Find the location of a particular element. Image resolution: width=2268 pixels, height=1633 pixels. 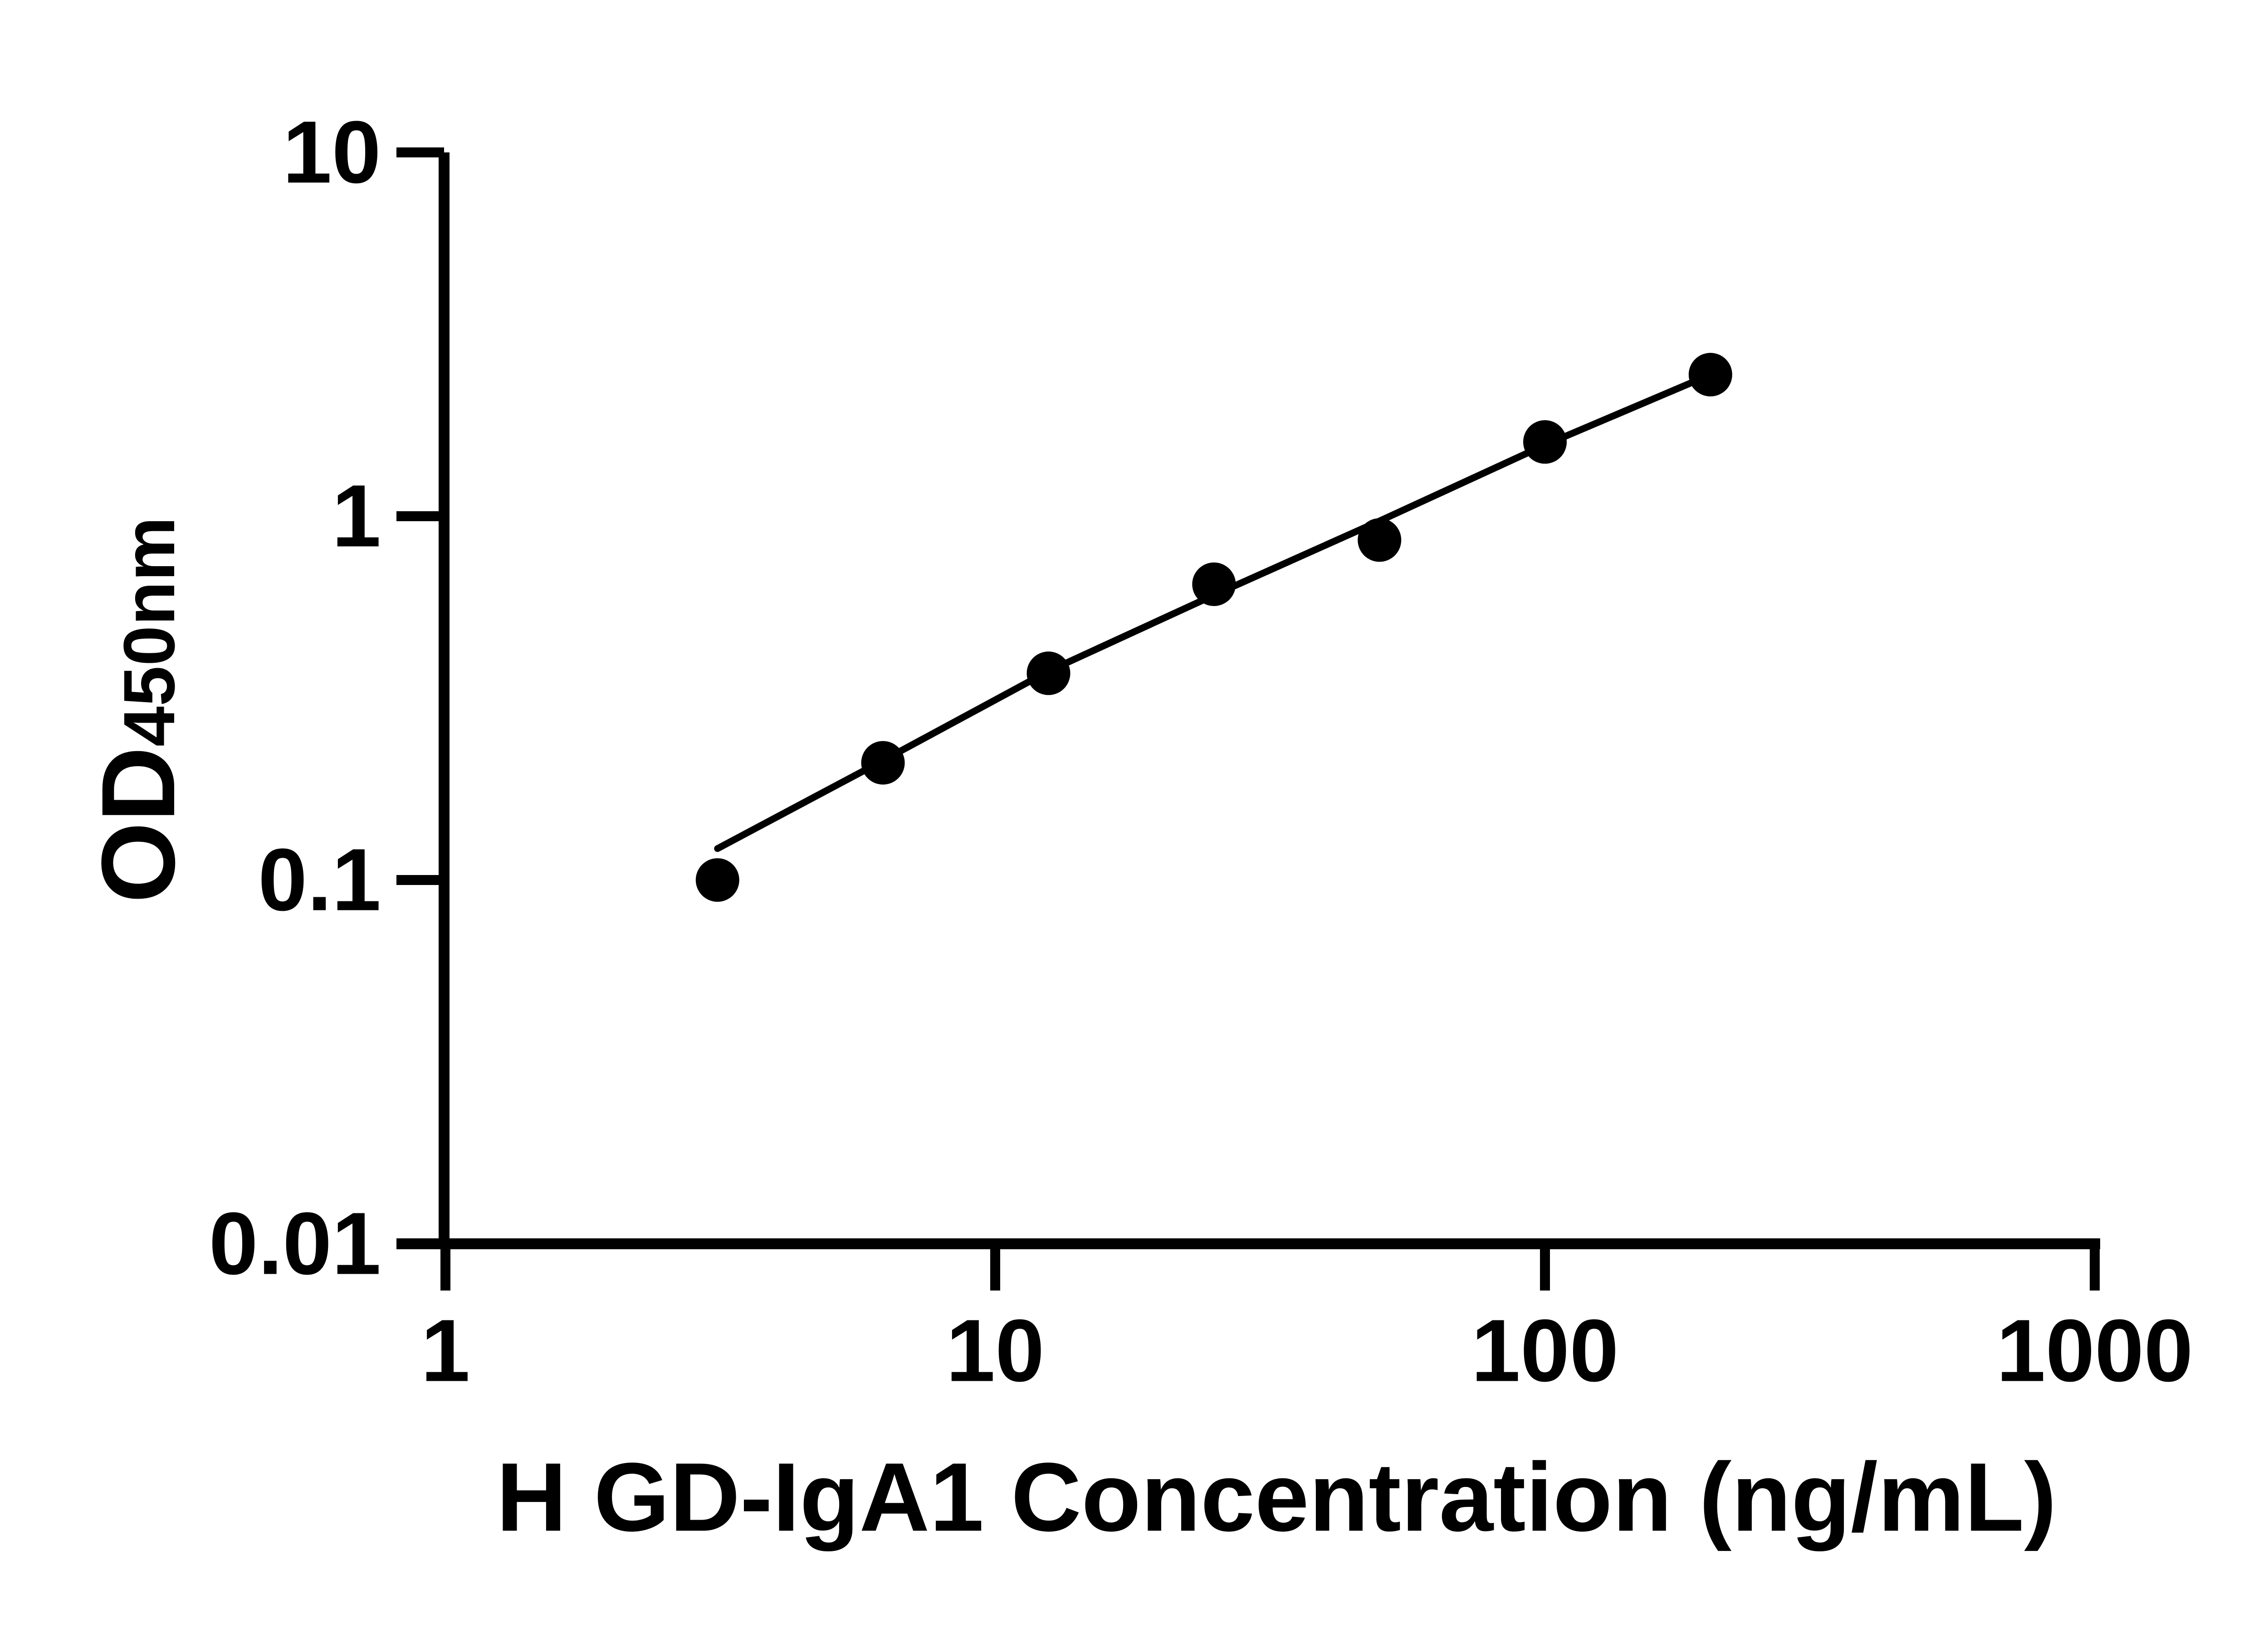

x-axis-ticks is located at coordinates (1270, 1267).